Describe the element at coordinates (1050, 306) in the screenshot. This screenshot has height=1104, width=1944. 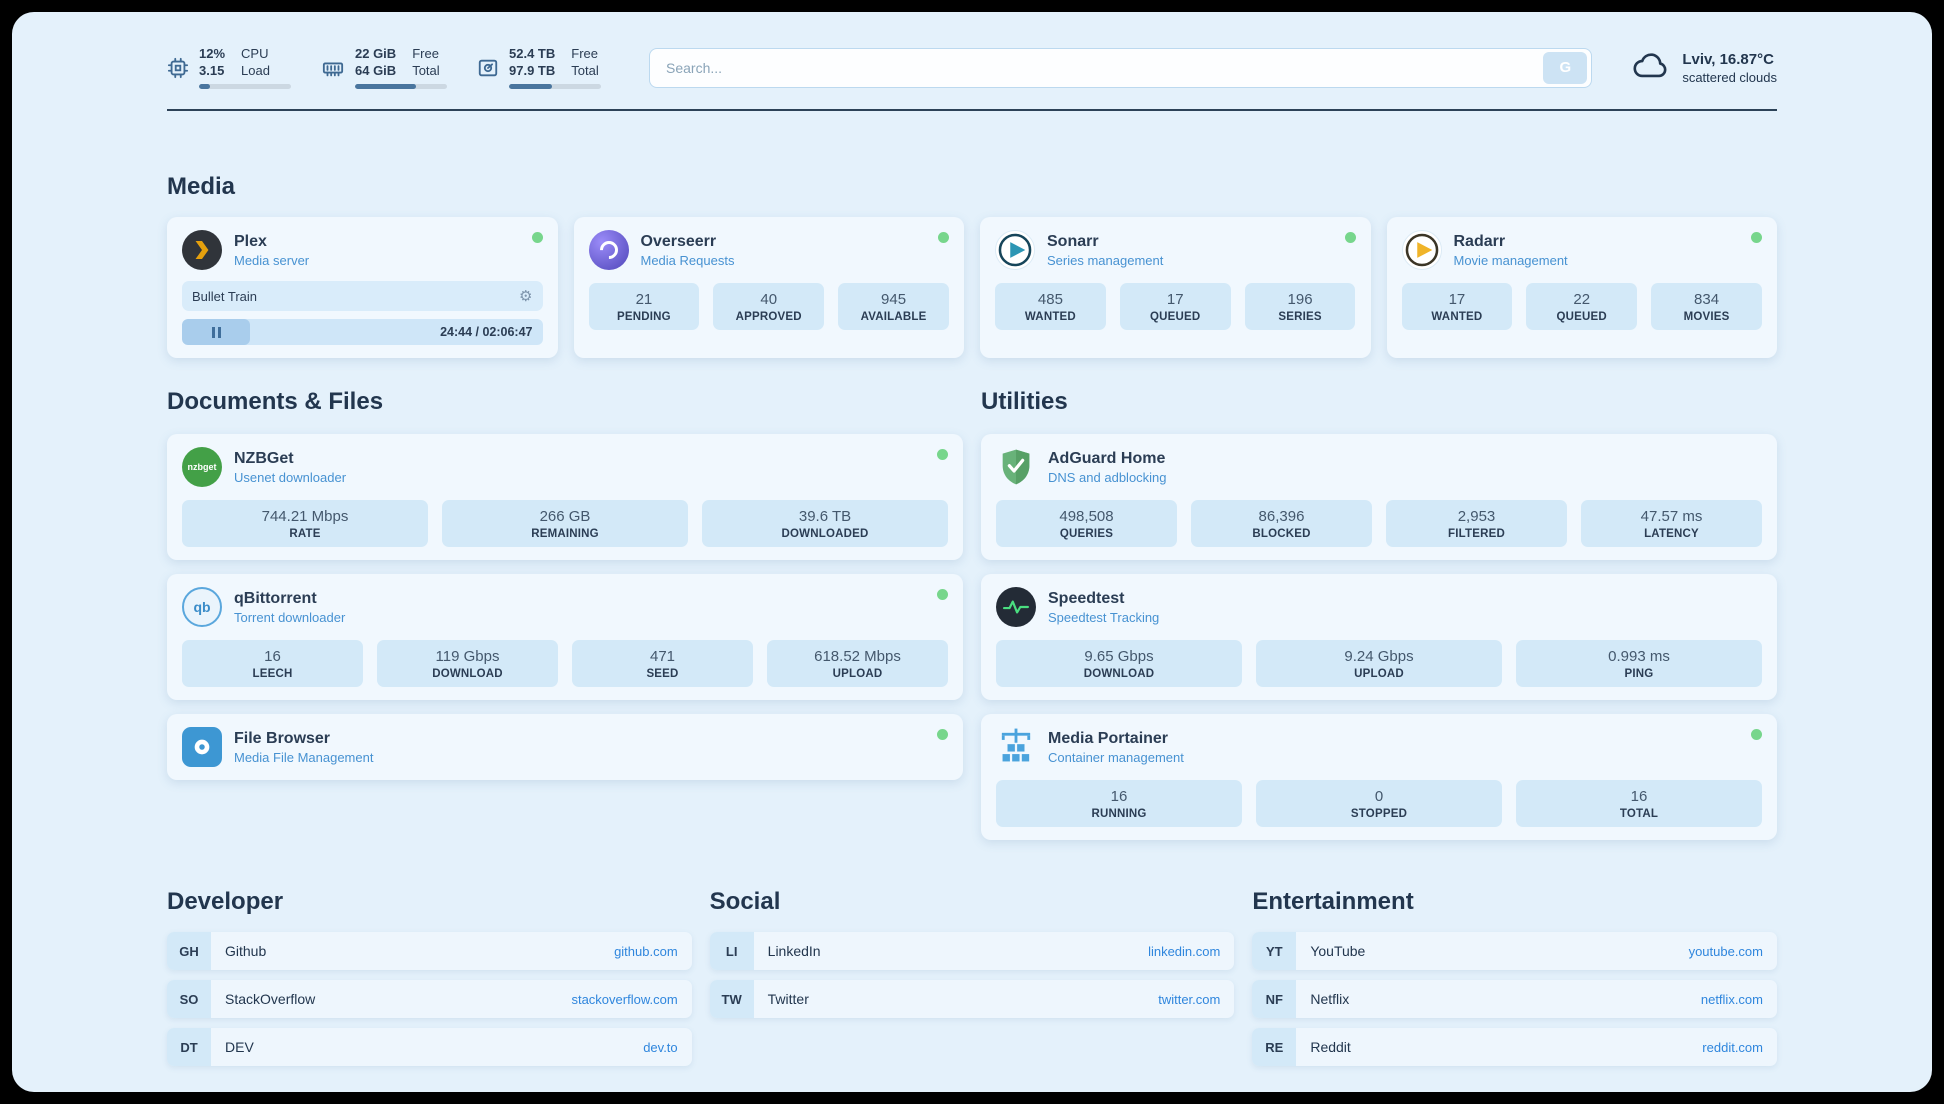
I see `stat-wanted: 485 WANTED` at that location.